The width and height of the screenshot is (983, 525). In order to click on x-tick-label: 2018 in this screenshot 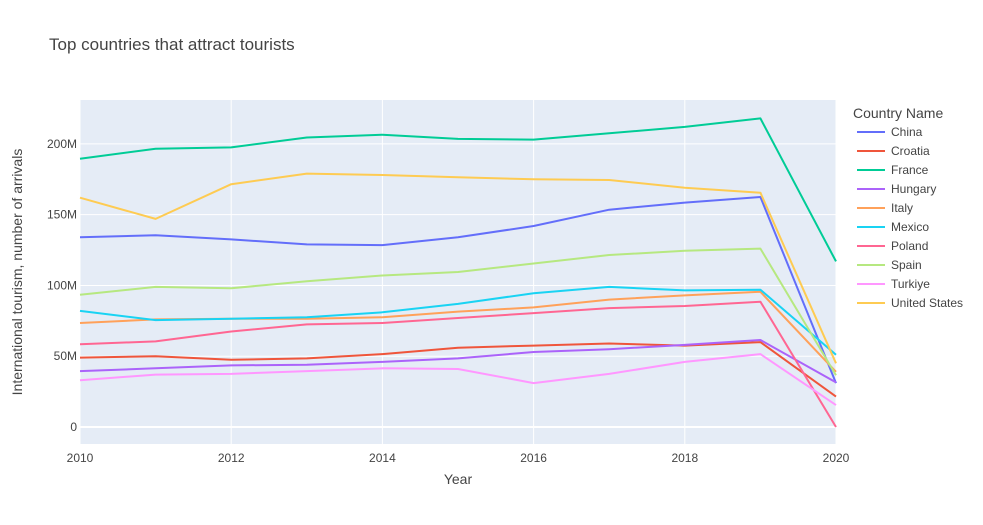, I will do `click(684, 458)`.